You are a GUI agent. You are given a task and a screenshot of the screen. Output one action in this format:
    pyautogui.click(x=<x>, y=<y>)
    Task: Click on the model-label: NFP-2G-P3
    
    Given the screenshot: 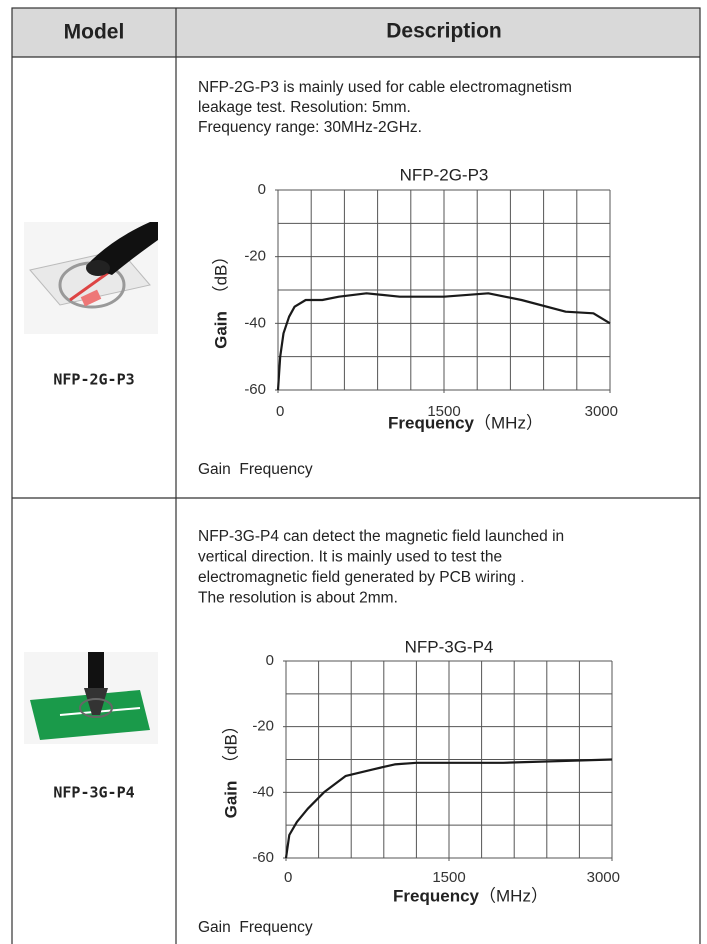 What is the action you would take?
    pyautogui.click(x=93, y=380)
    